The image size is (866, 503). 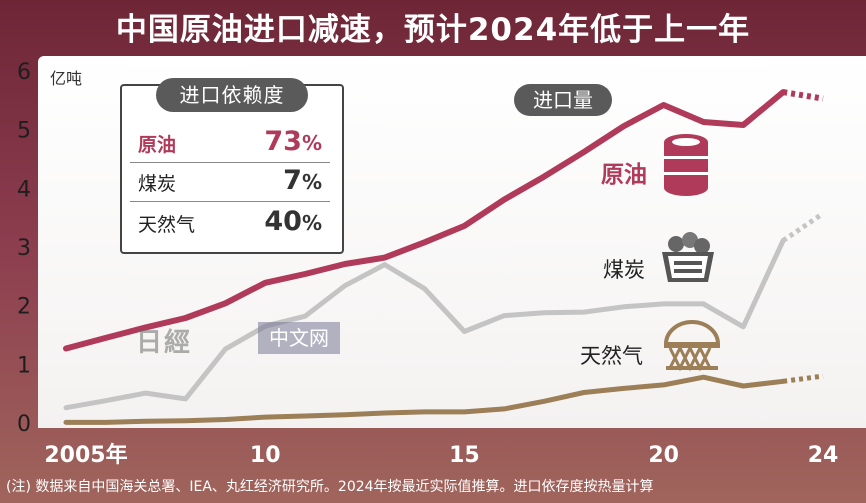 What do you see at coordinates (803, 227) in the screenshot?
I see `series-estimate-coal` at bounding box center [803, 227].